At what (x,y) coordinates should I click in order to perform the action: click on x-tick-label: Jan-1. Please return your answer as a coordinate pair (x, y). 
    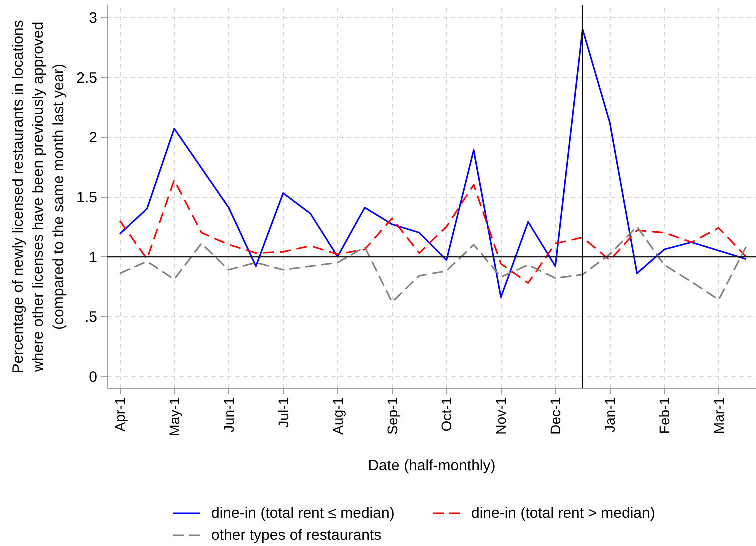
    Looking at the image, I should click on (610, 415).